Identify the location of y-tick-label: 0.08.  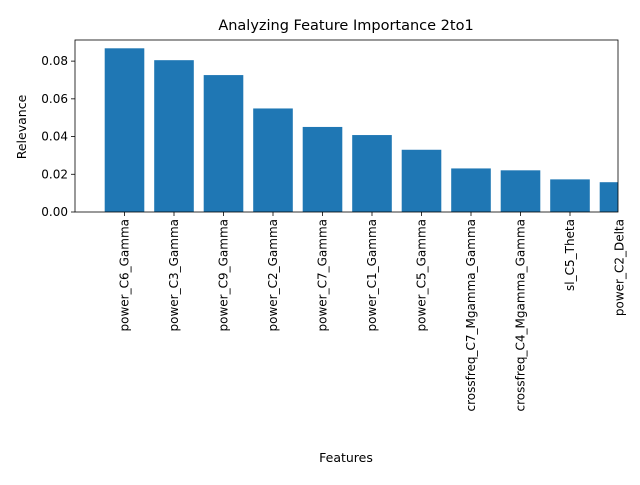
(54, 61).